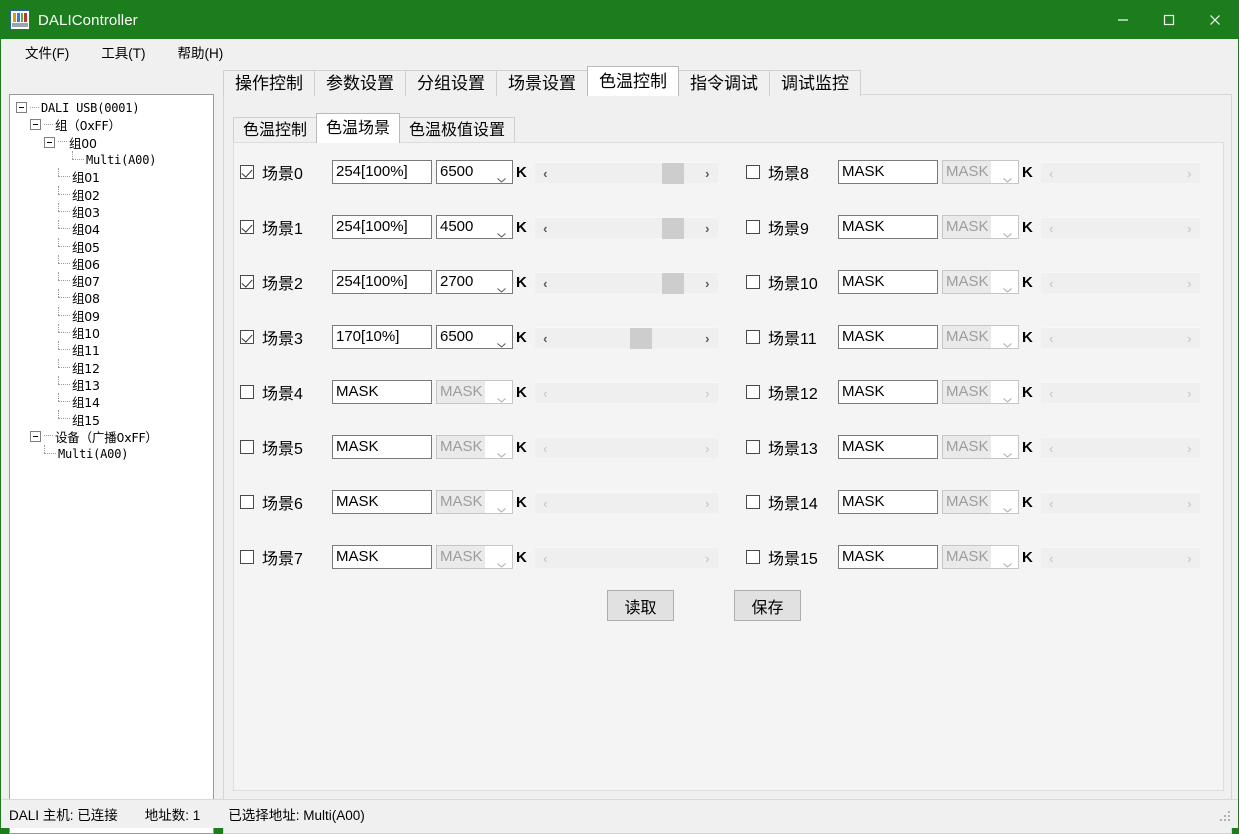  Describe the element at coordinates (111, 228) in the screenshot. I see `tree-node: 组04` at that location.